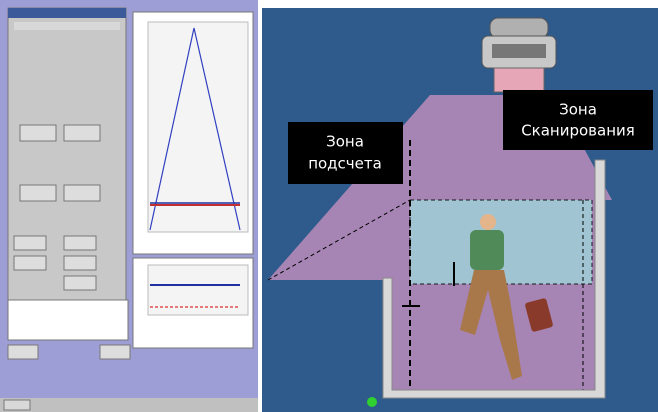 This screenshot has width=658, height=412. What do you see at coordinates (67, 164) in the screenshot?
I see `settings-window` at bounding box center [67, 164].